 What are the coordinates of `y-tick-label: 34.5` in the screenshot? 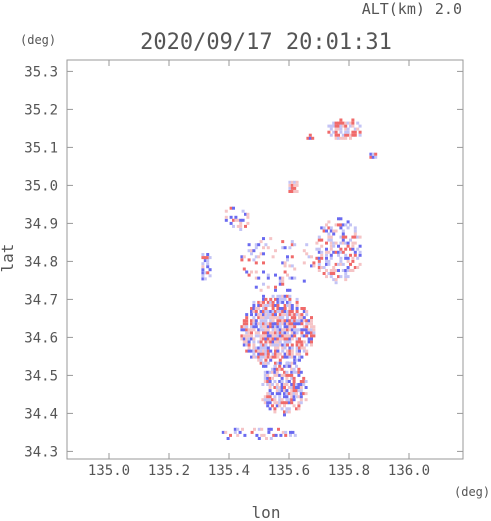 It's located at (41, 376).